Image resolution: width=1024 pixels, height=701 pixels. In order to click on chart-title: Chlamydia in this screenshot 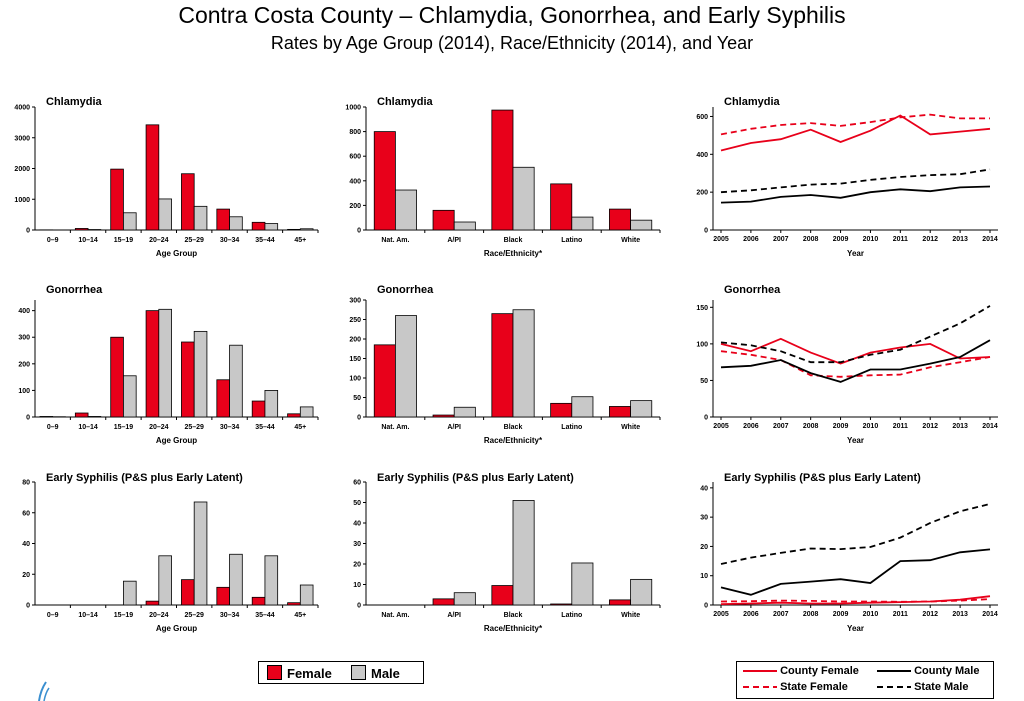, I will do `click(74, 102)`.